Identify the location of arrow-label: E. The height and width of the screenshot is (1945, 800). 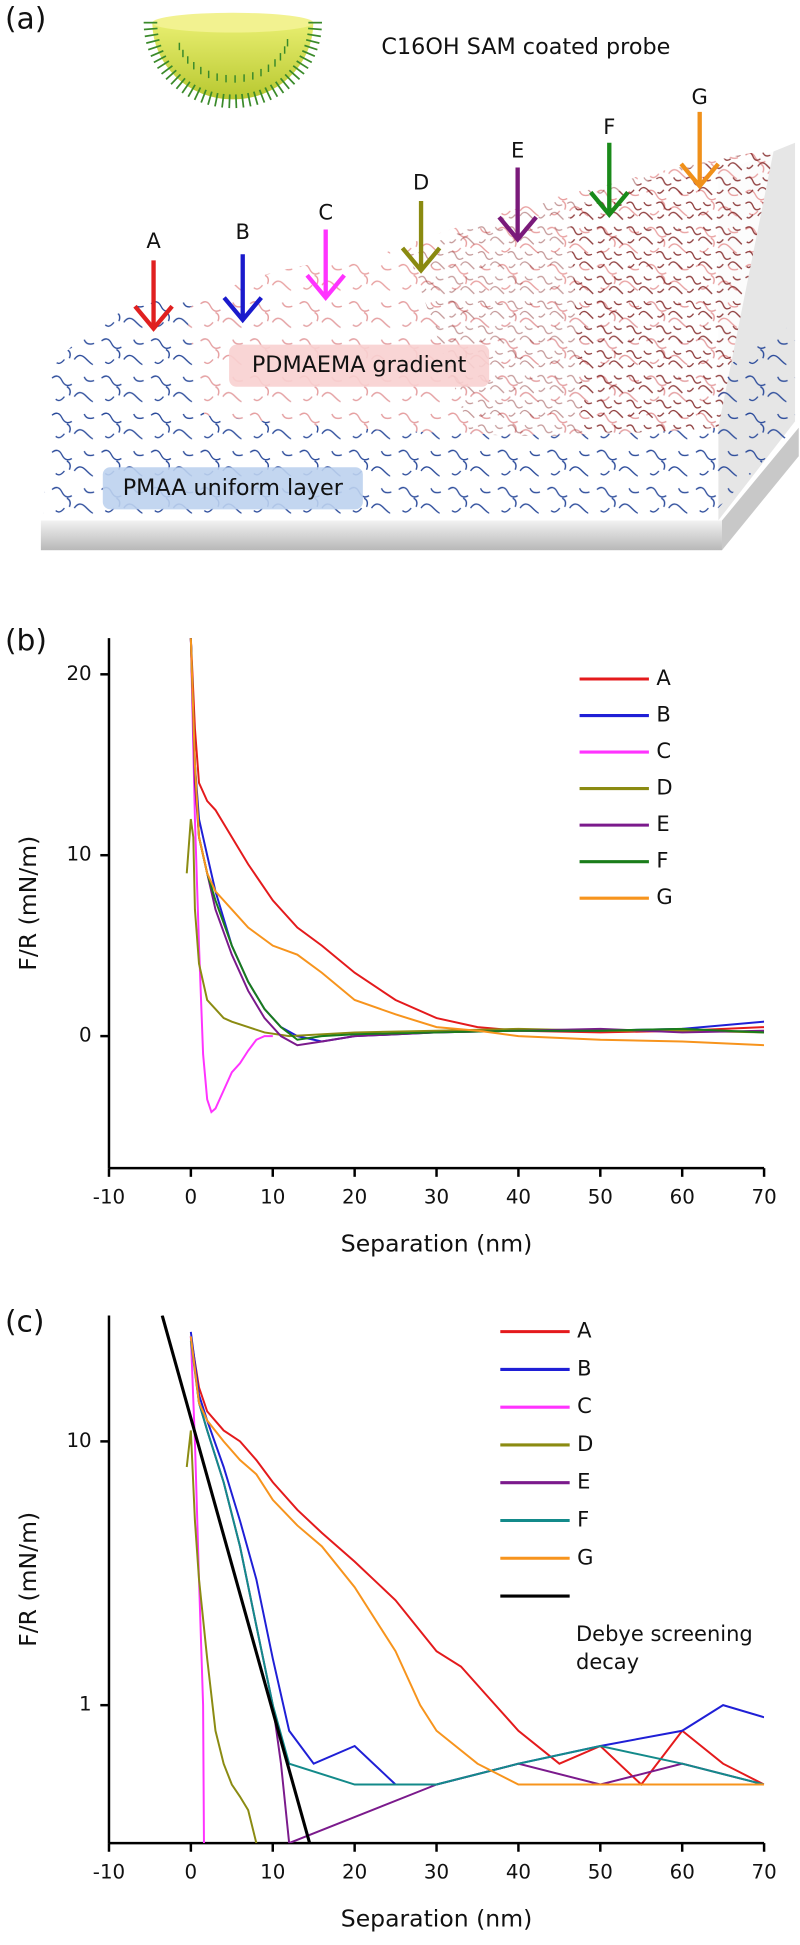
(517, 149).